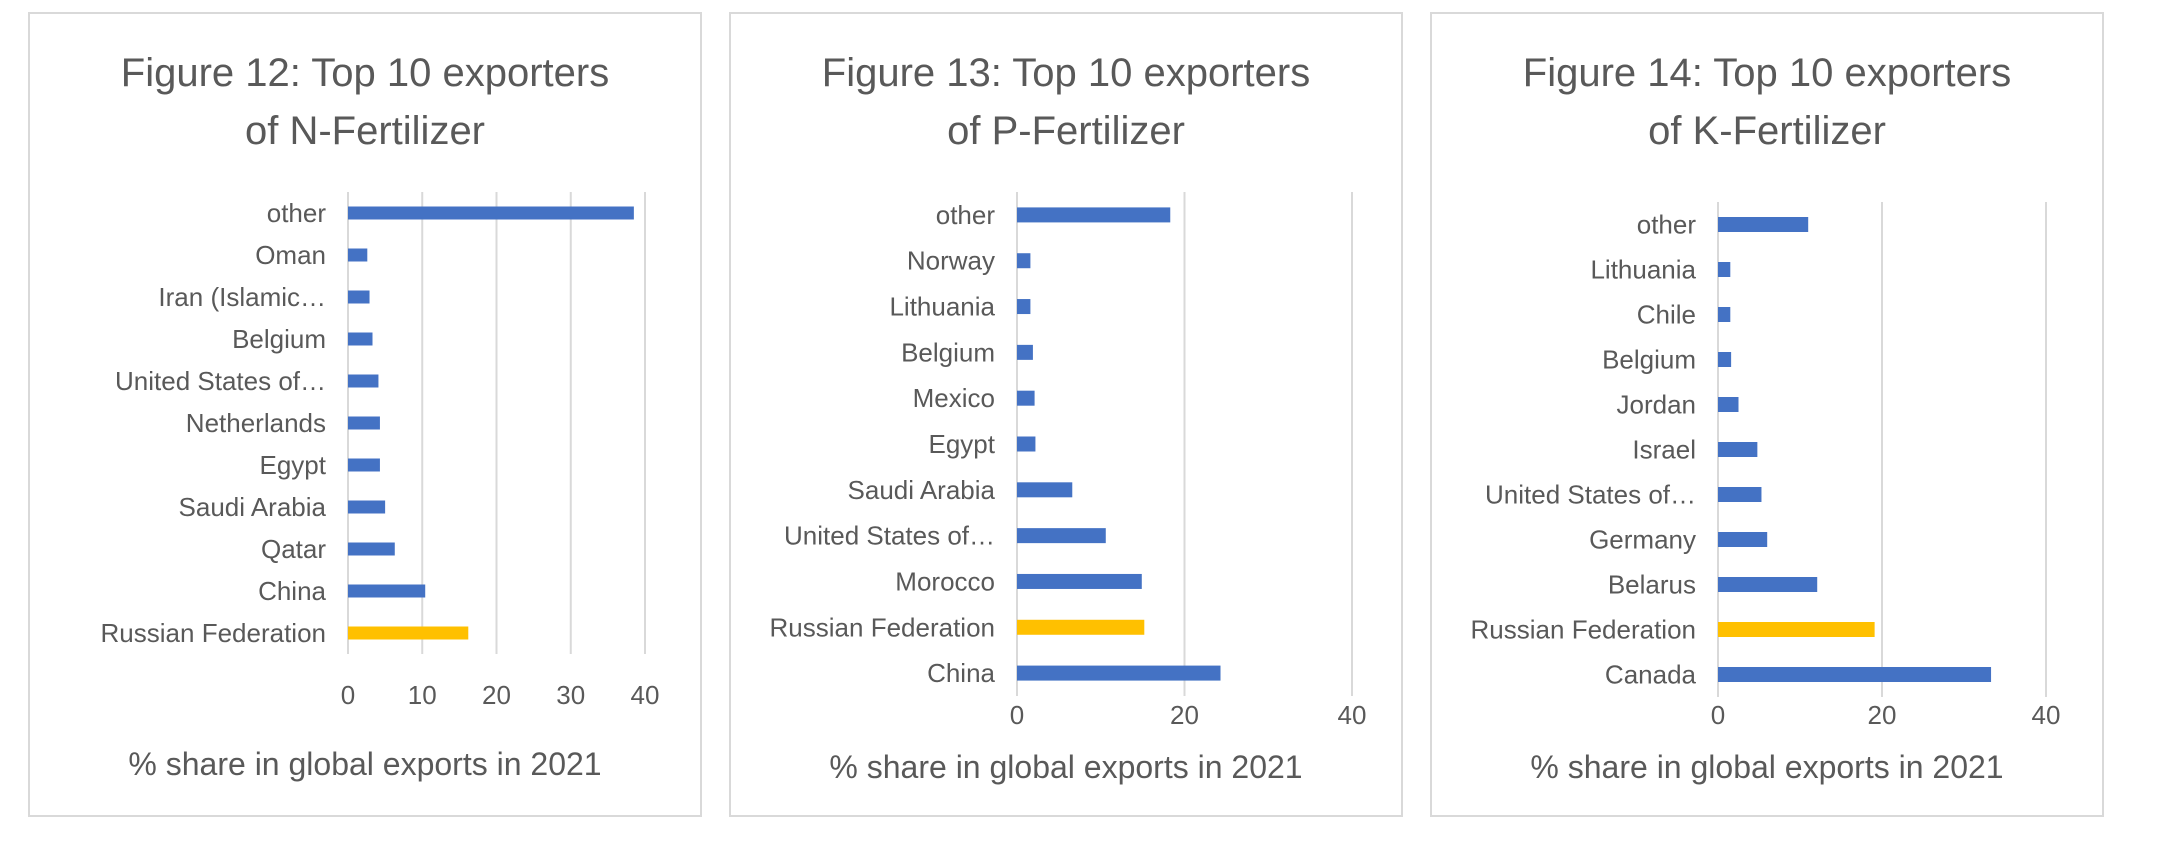 The width and height of the screenshot is (2159, 851). I want to click on category-label: Belarus, so click(1652, 585).